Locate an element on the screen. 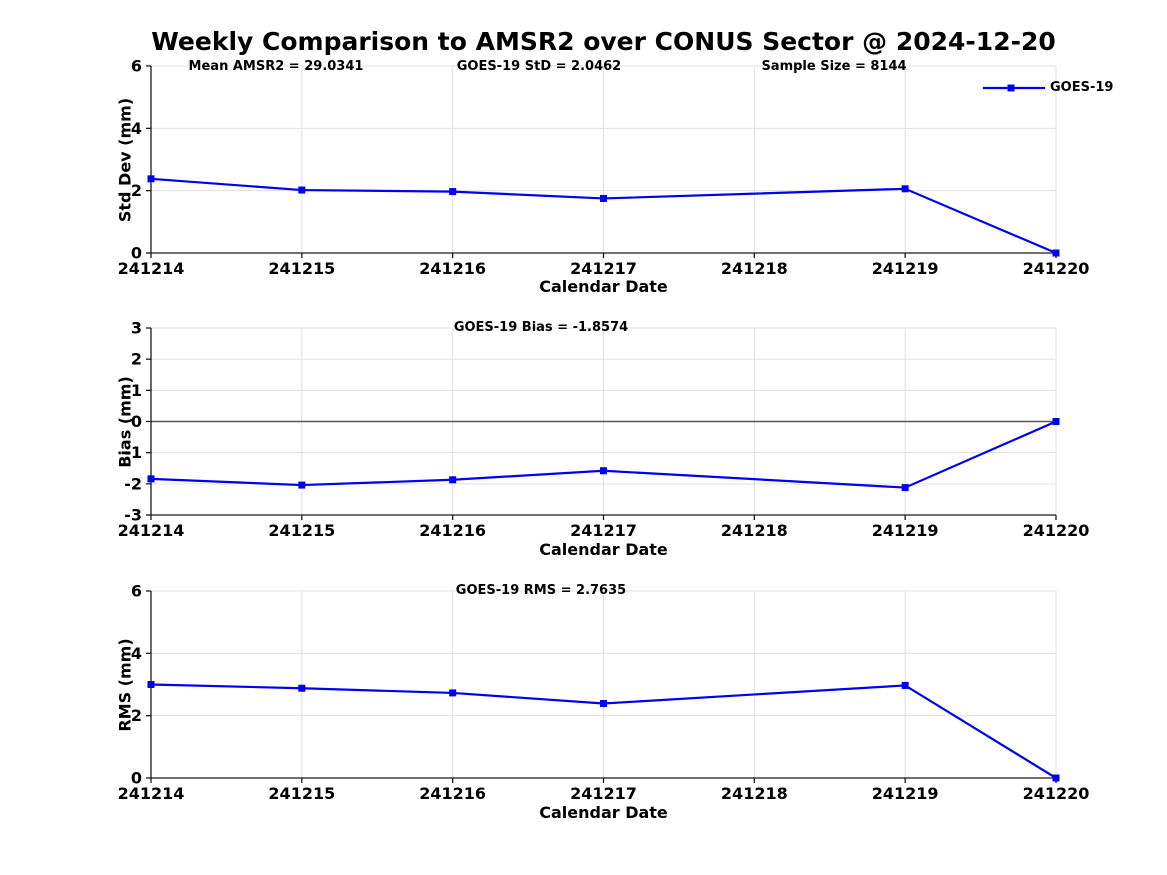 The width and height of the screenshot is (1167, 875). annotation-sample-size: Sample Size = 8144 is located at coordinates (834, 66).